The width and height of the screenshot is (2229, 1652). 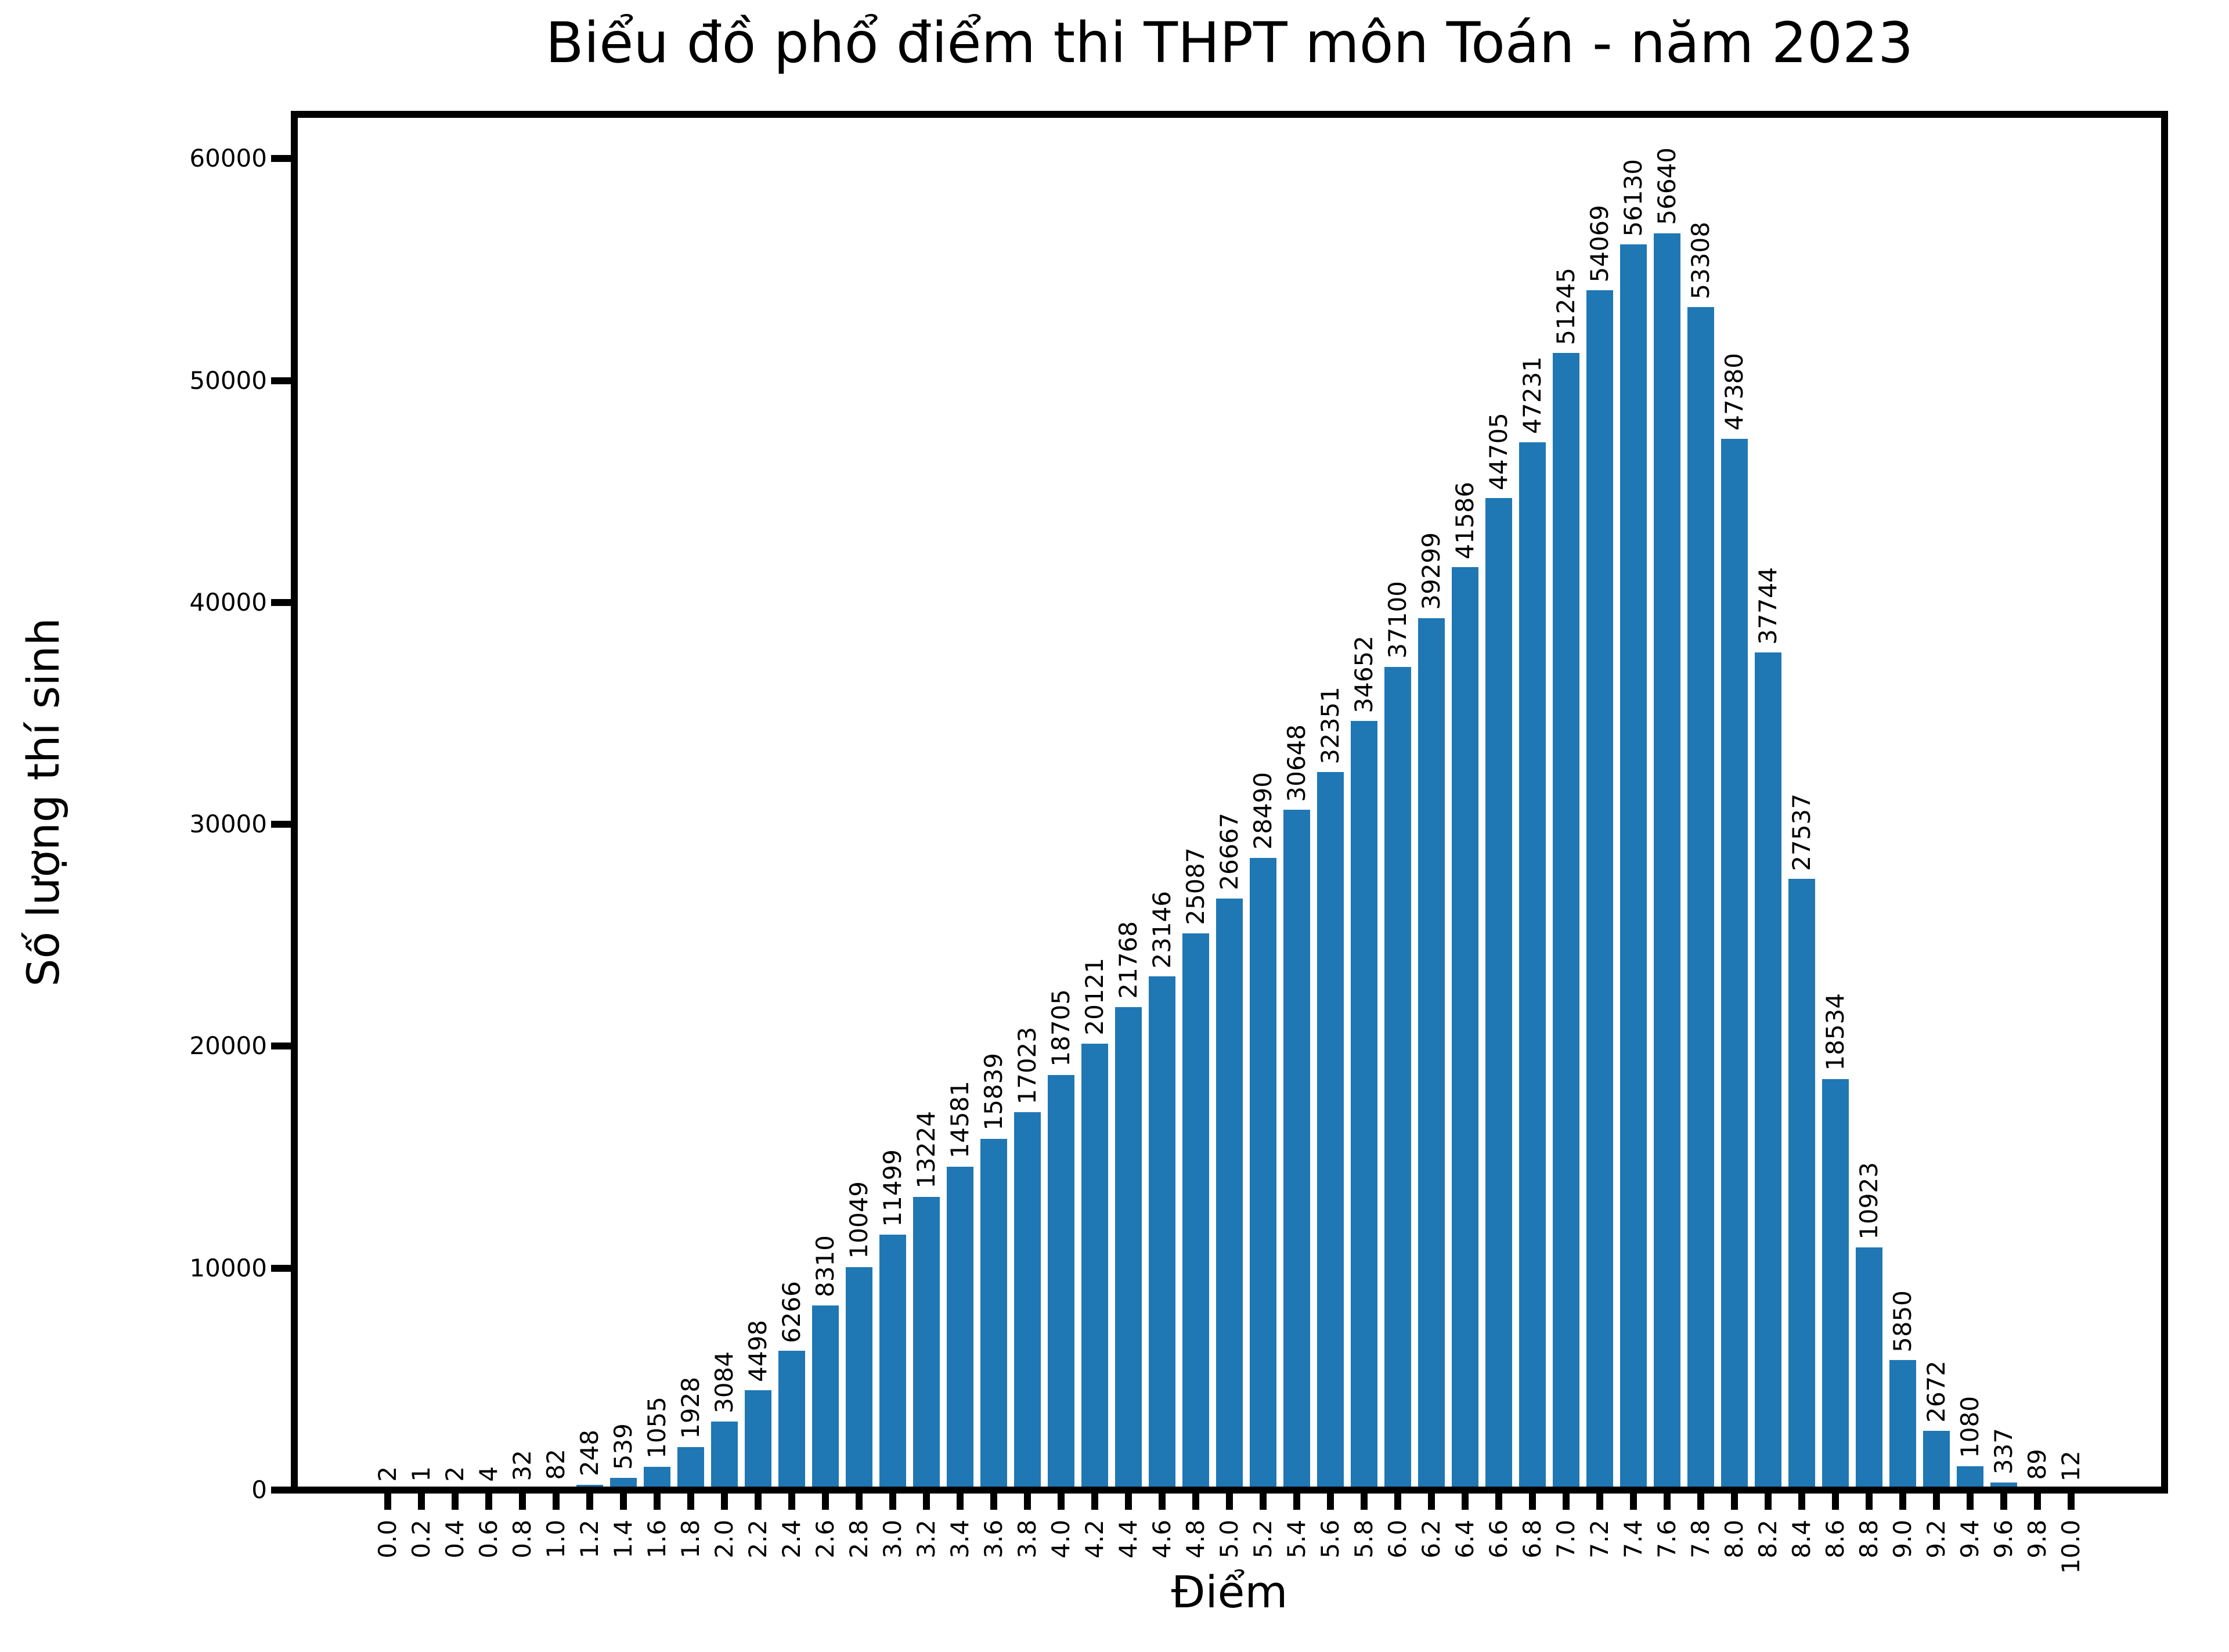 I want to click on x-tick-label: 0.0, so click(x=387, y=1539).